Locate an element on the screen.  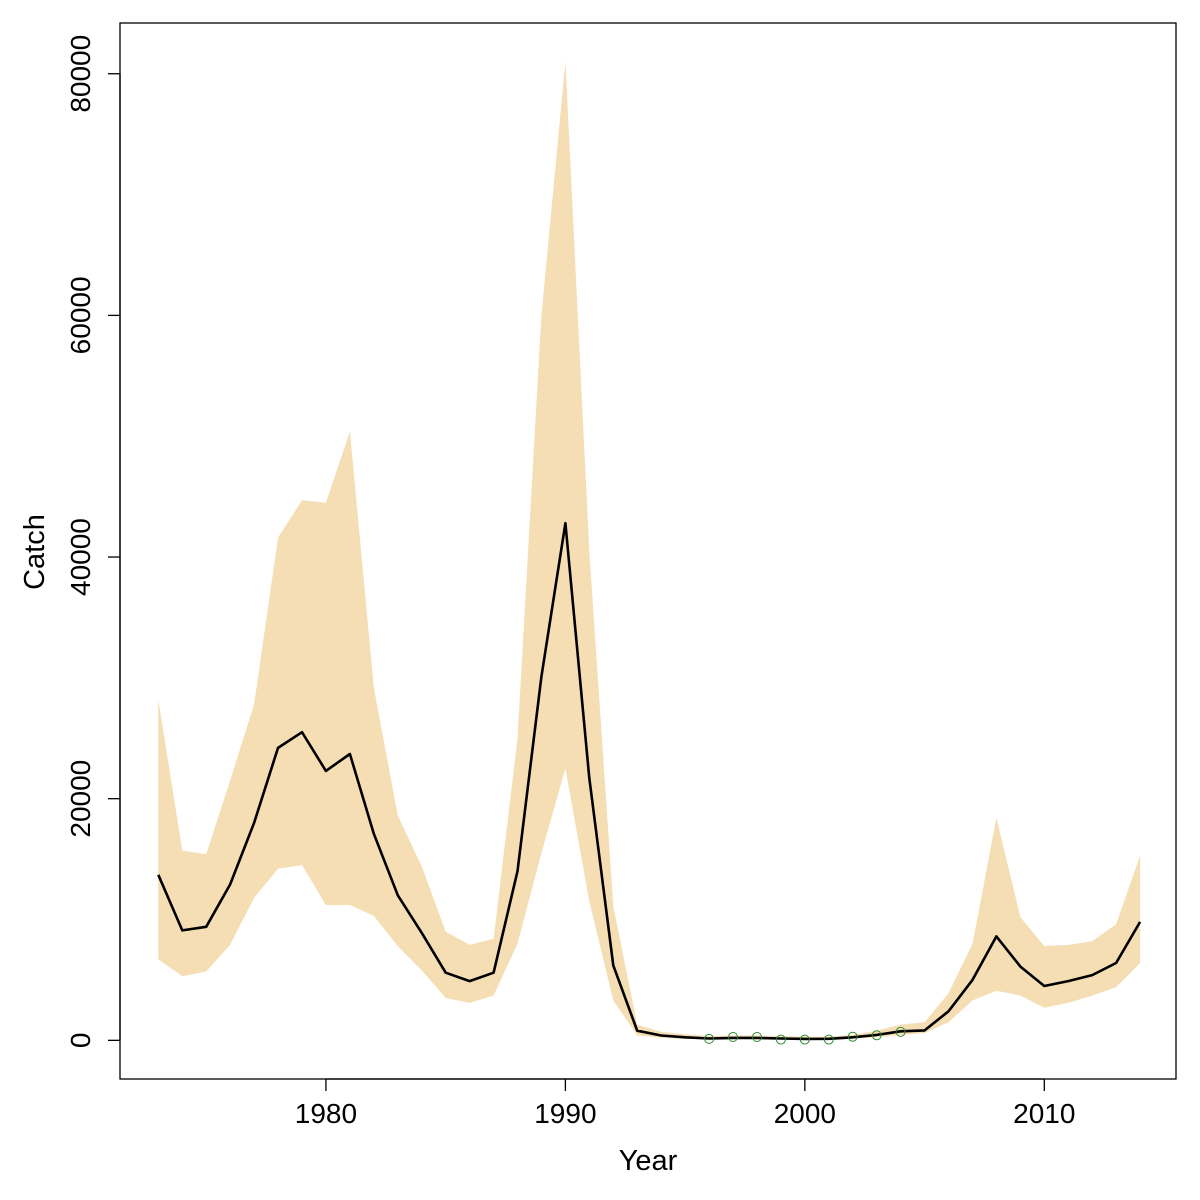
x-tick-label: 2010 is located at coordinates (1044, 1113).